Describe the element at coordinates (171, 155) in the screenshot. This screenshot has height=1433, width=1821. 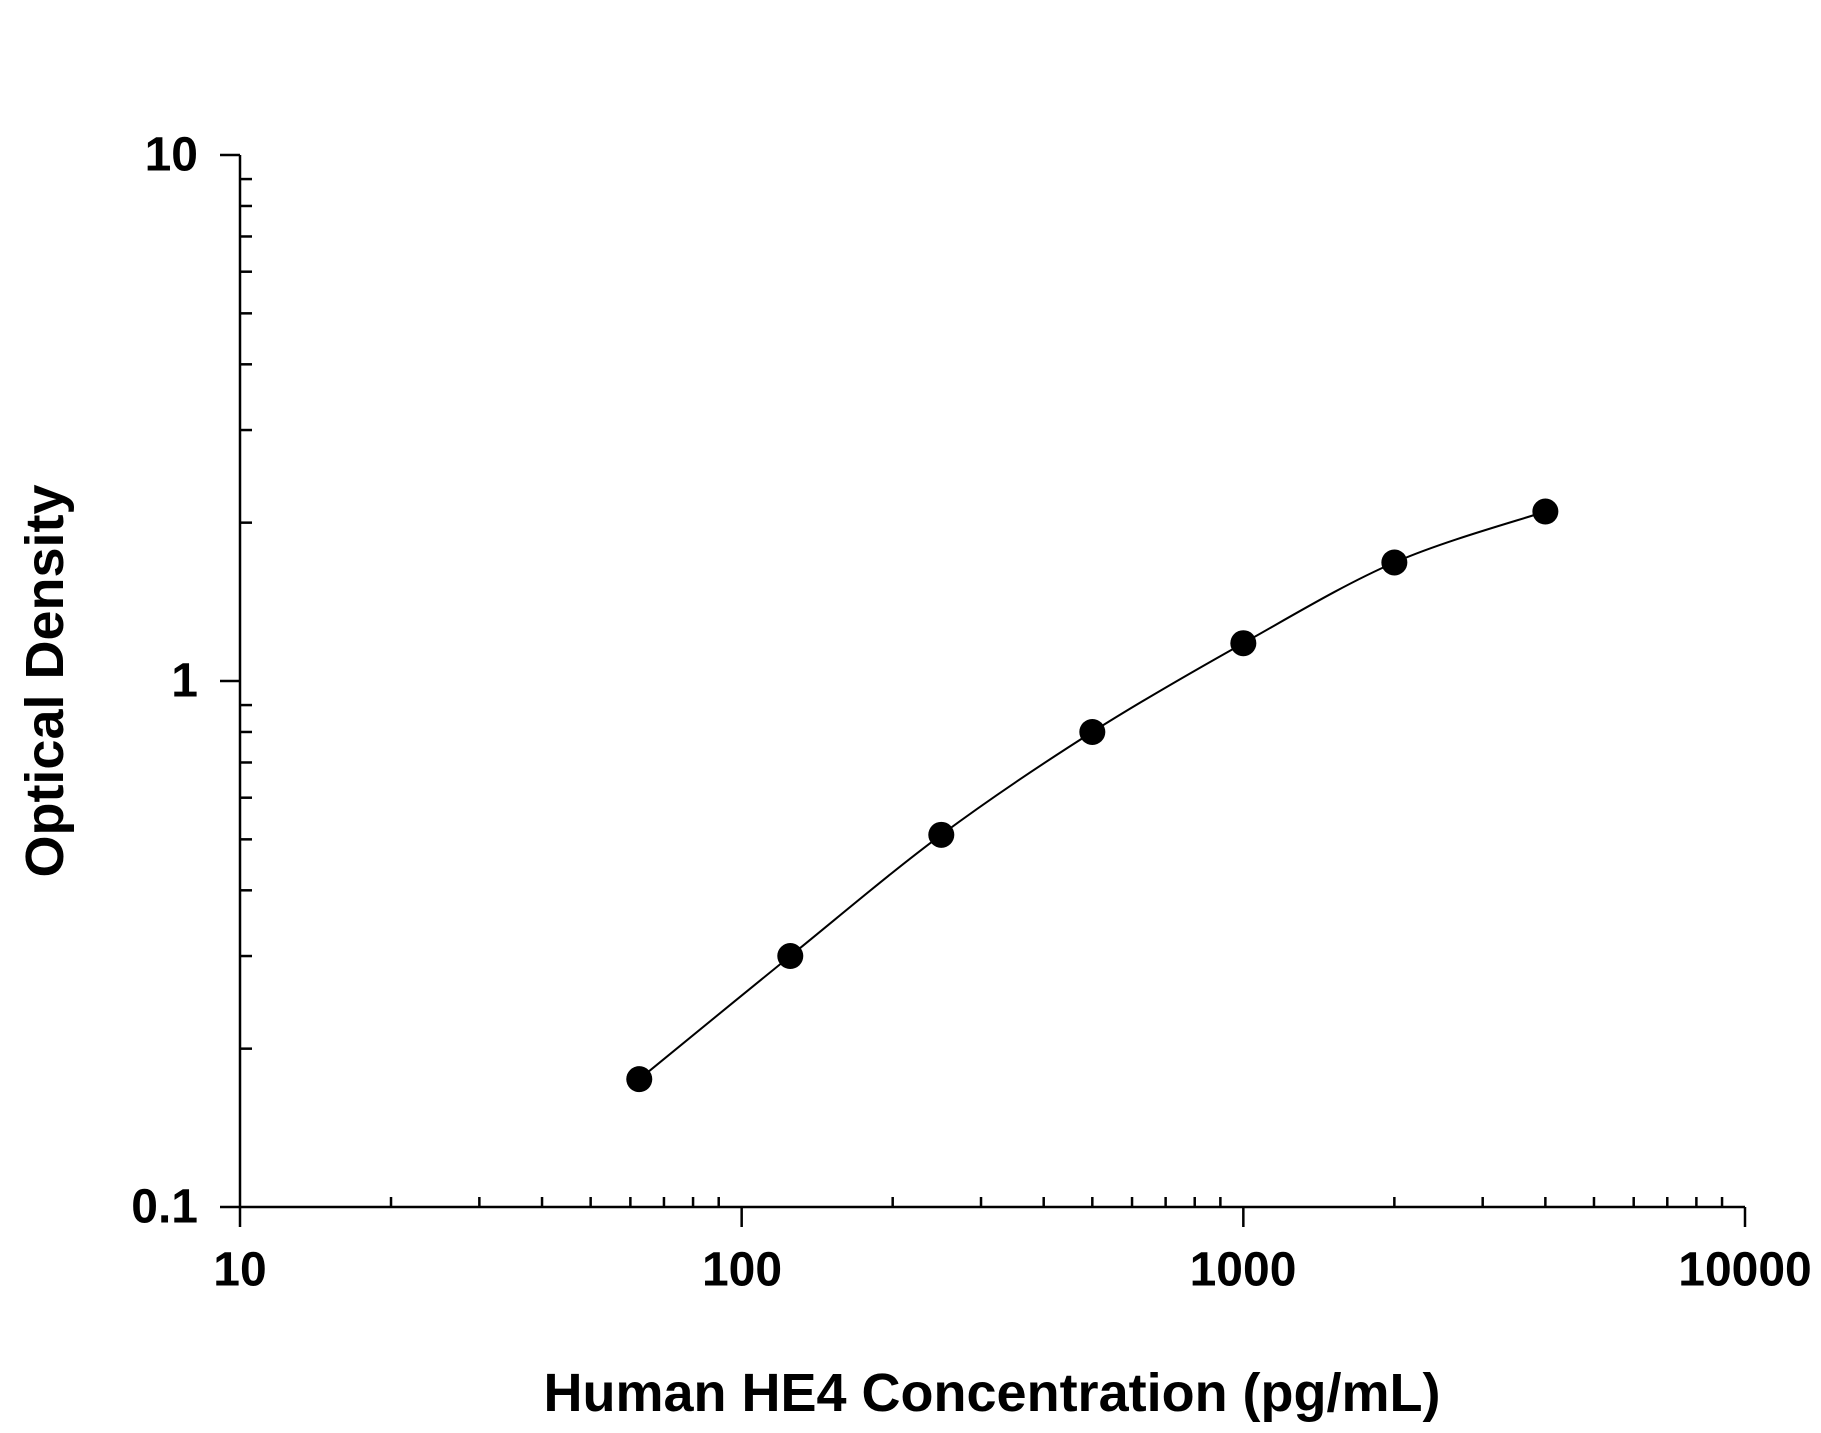
I see `y-tick-label: 10` at that location.